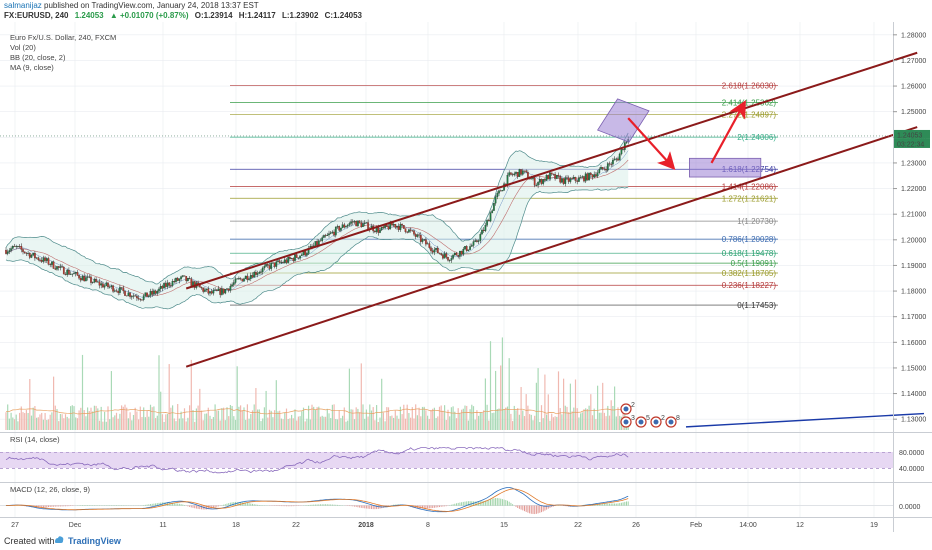 This screenshot has height=550, width=932. What do you see at coordinates (32, 67) in the screenshot?
I see `legend-ma: MA (9, close)` at bounding box center [32, 67].